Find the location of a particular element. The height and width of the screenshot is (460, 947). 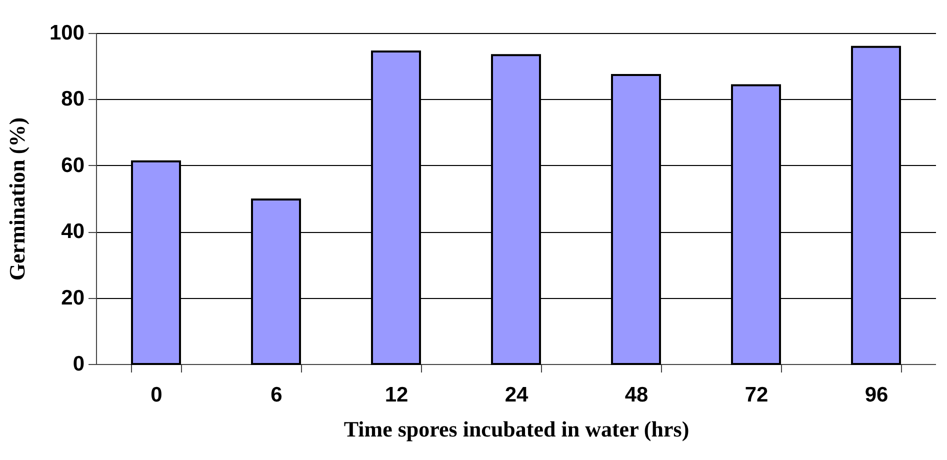

y-tick-label: 100 is located at coordinates (66, 33).